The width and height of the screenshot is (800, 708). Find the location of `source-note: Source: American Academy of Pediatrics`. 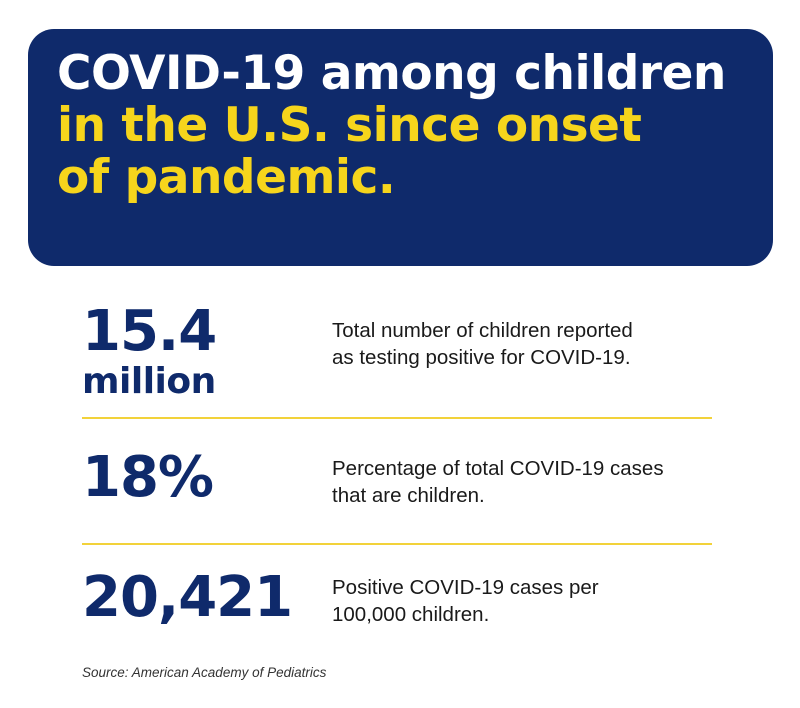

source-note: Source: American Academy of Pediatrics is located at coordinates (204, 672).